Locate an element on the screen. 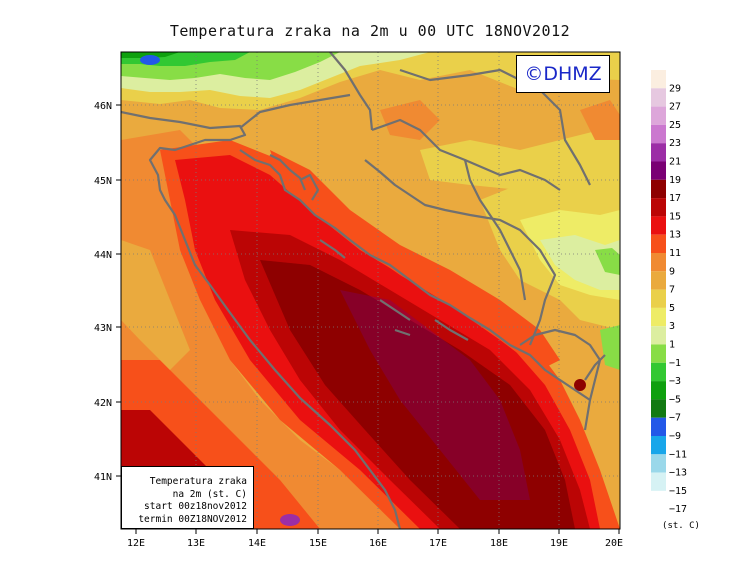 The height and width of the screenshot is (582, 740). legend-label: −15 is located at coordinates (678, 491).